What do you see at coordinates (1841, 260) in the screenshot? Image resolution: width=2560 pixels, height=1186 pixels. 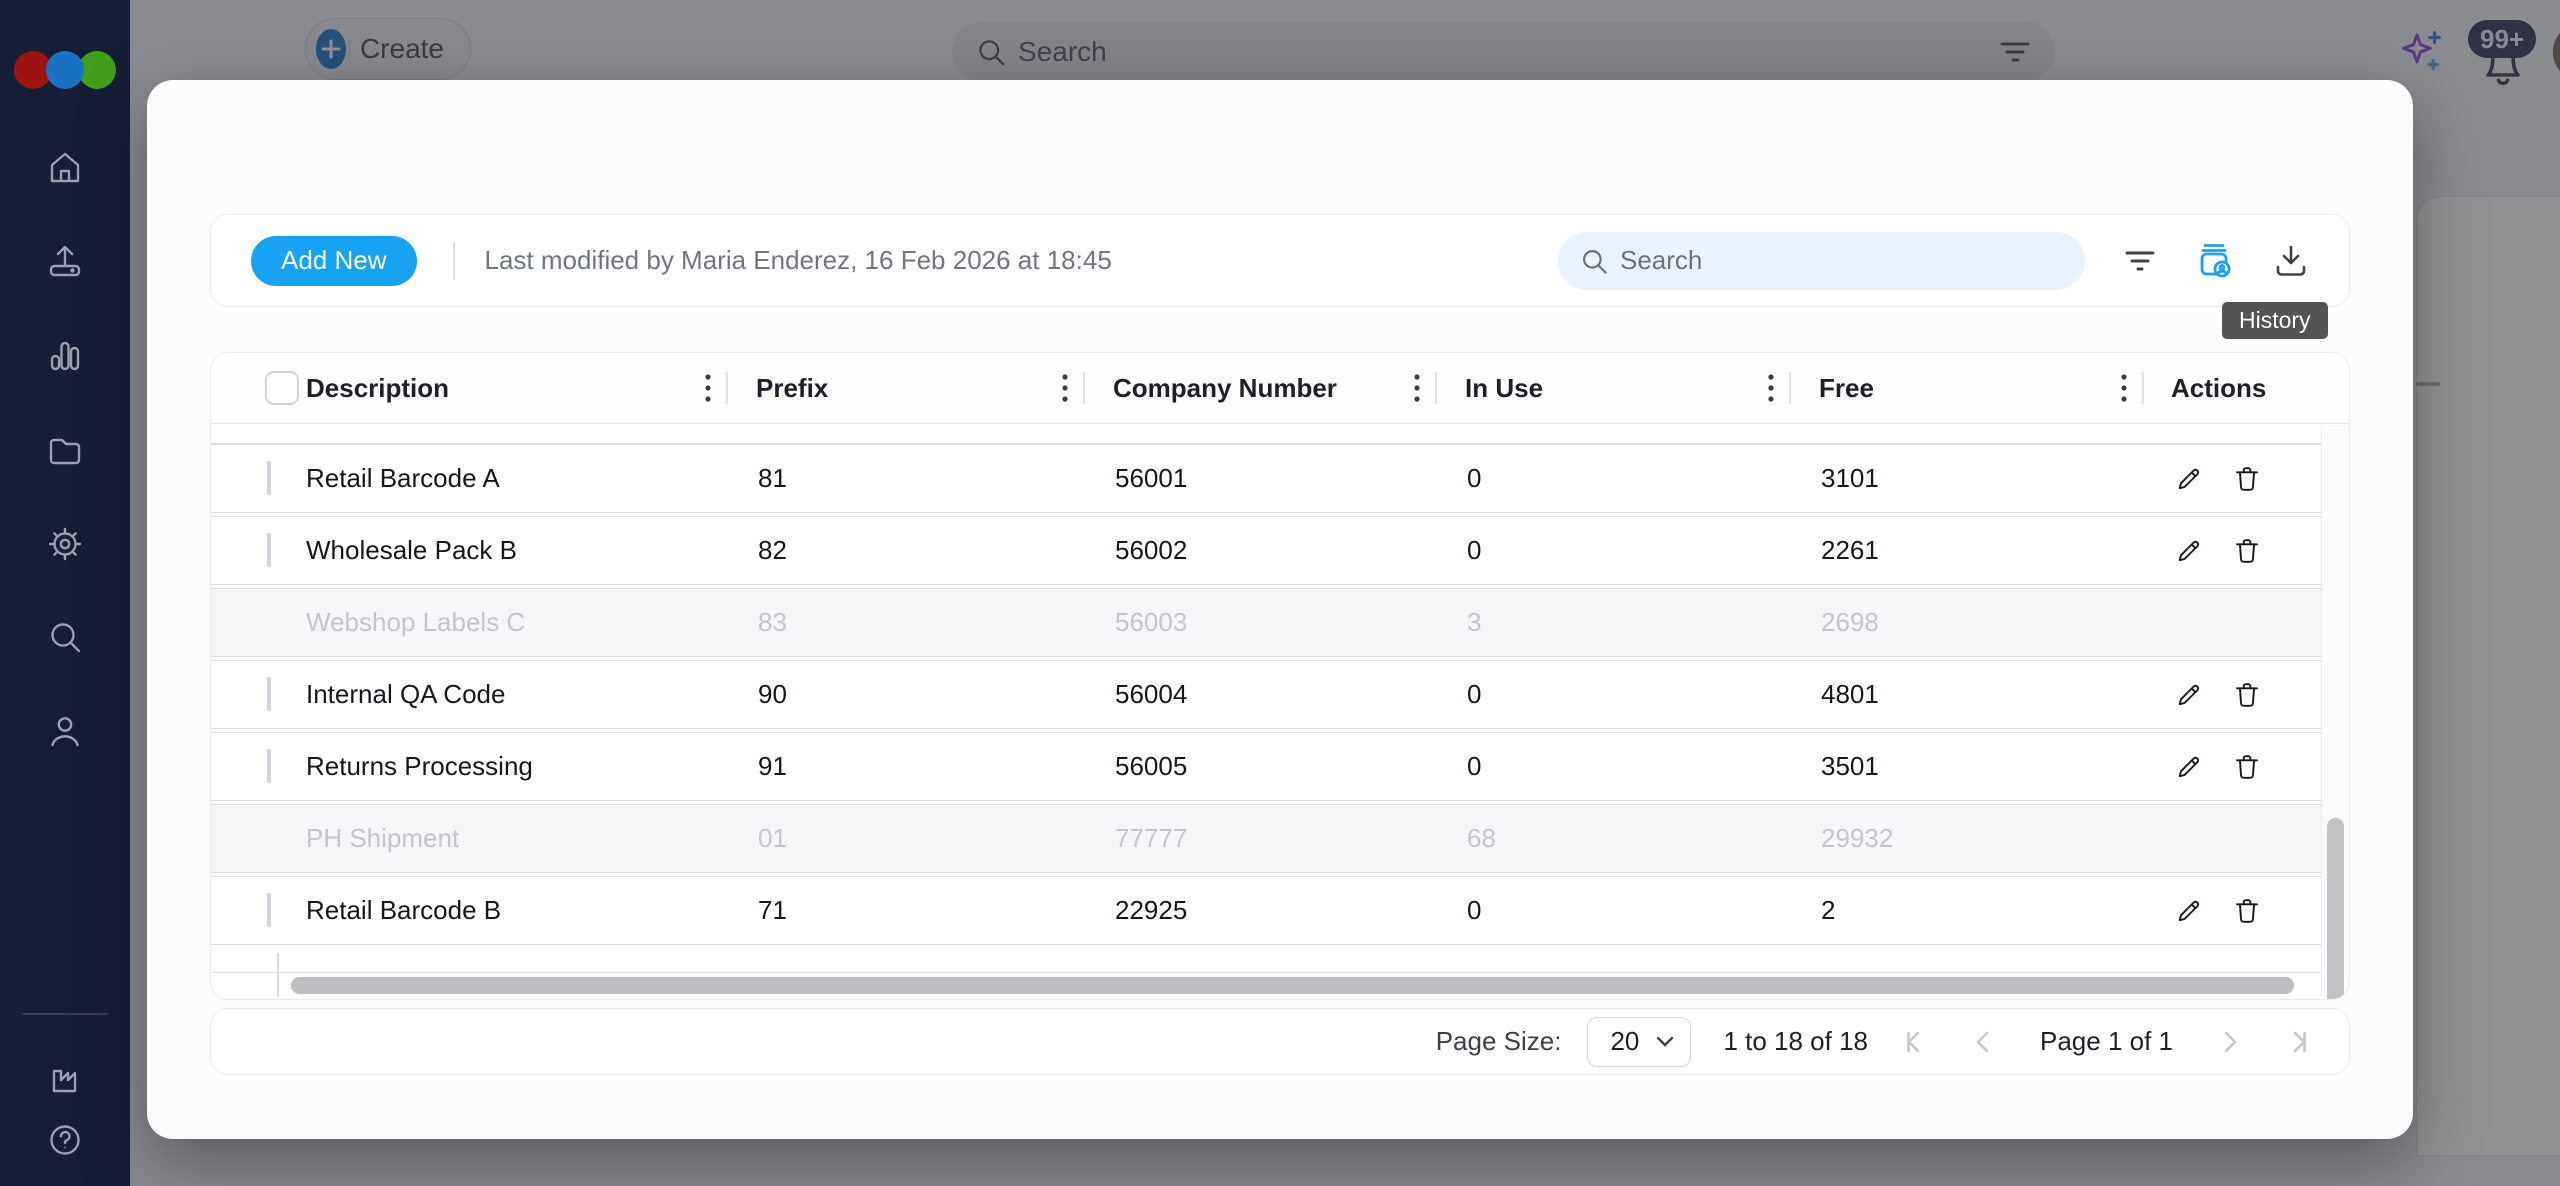 I see `table-search-input` at bounding box center [1841, 260].